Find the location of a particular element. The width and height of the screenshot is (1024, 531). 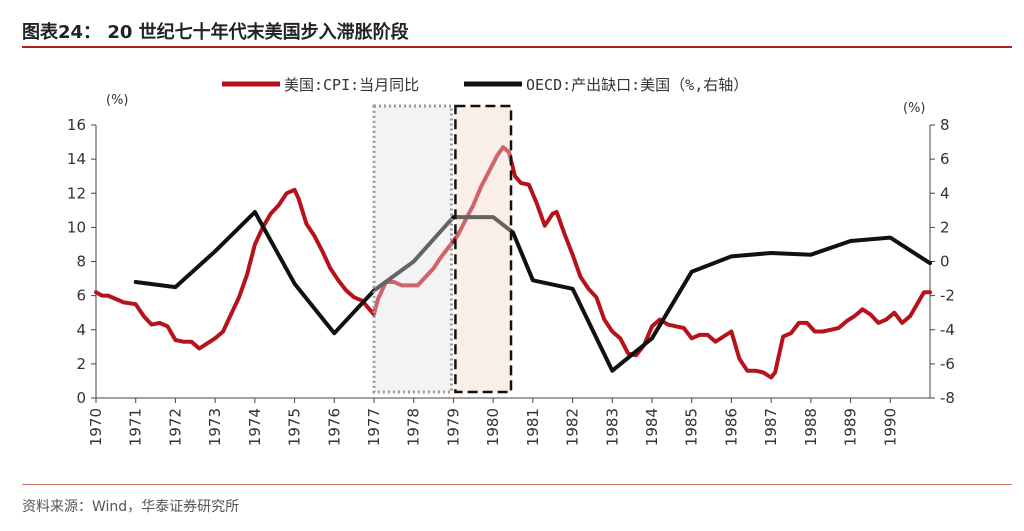

x-tick-label: 1973 is located at coordinates (215, 427).